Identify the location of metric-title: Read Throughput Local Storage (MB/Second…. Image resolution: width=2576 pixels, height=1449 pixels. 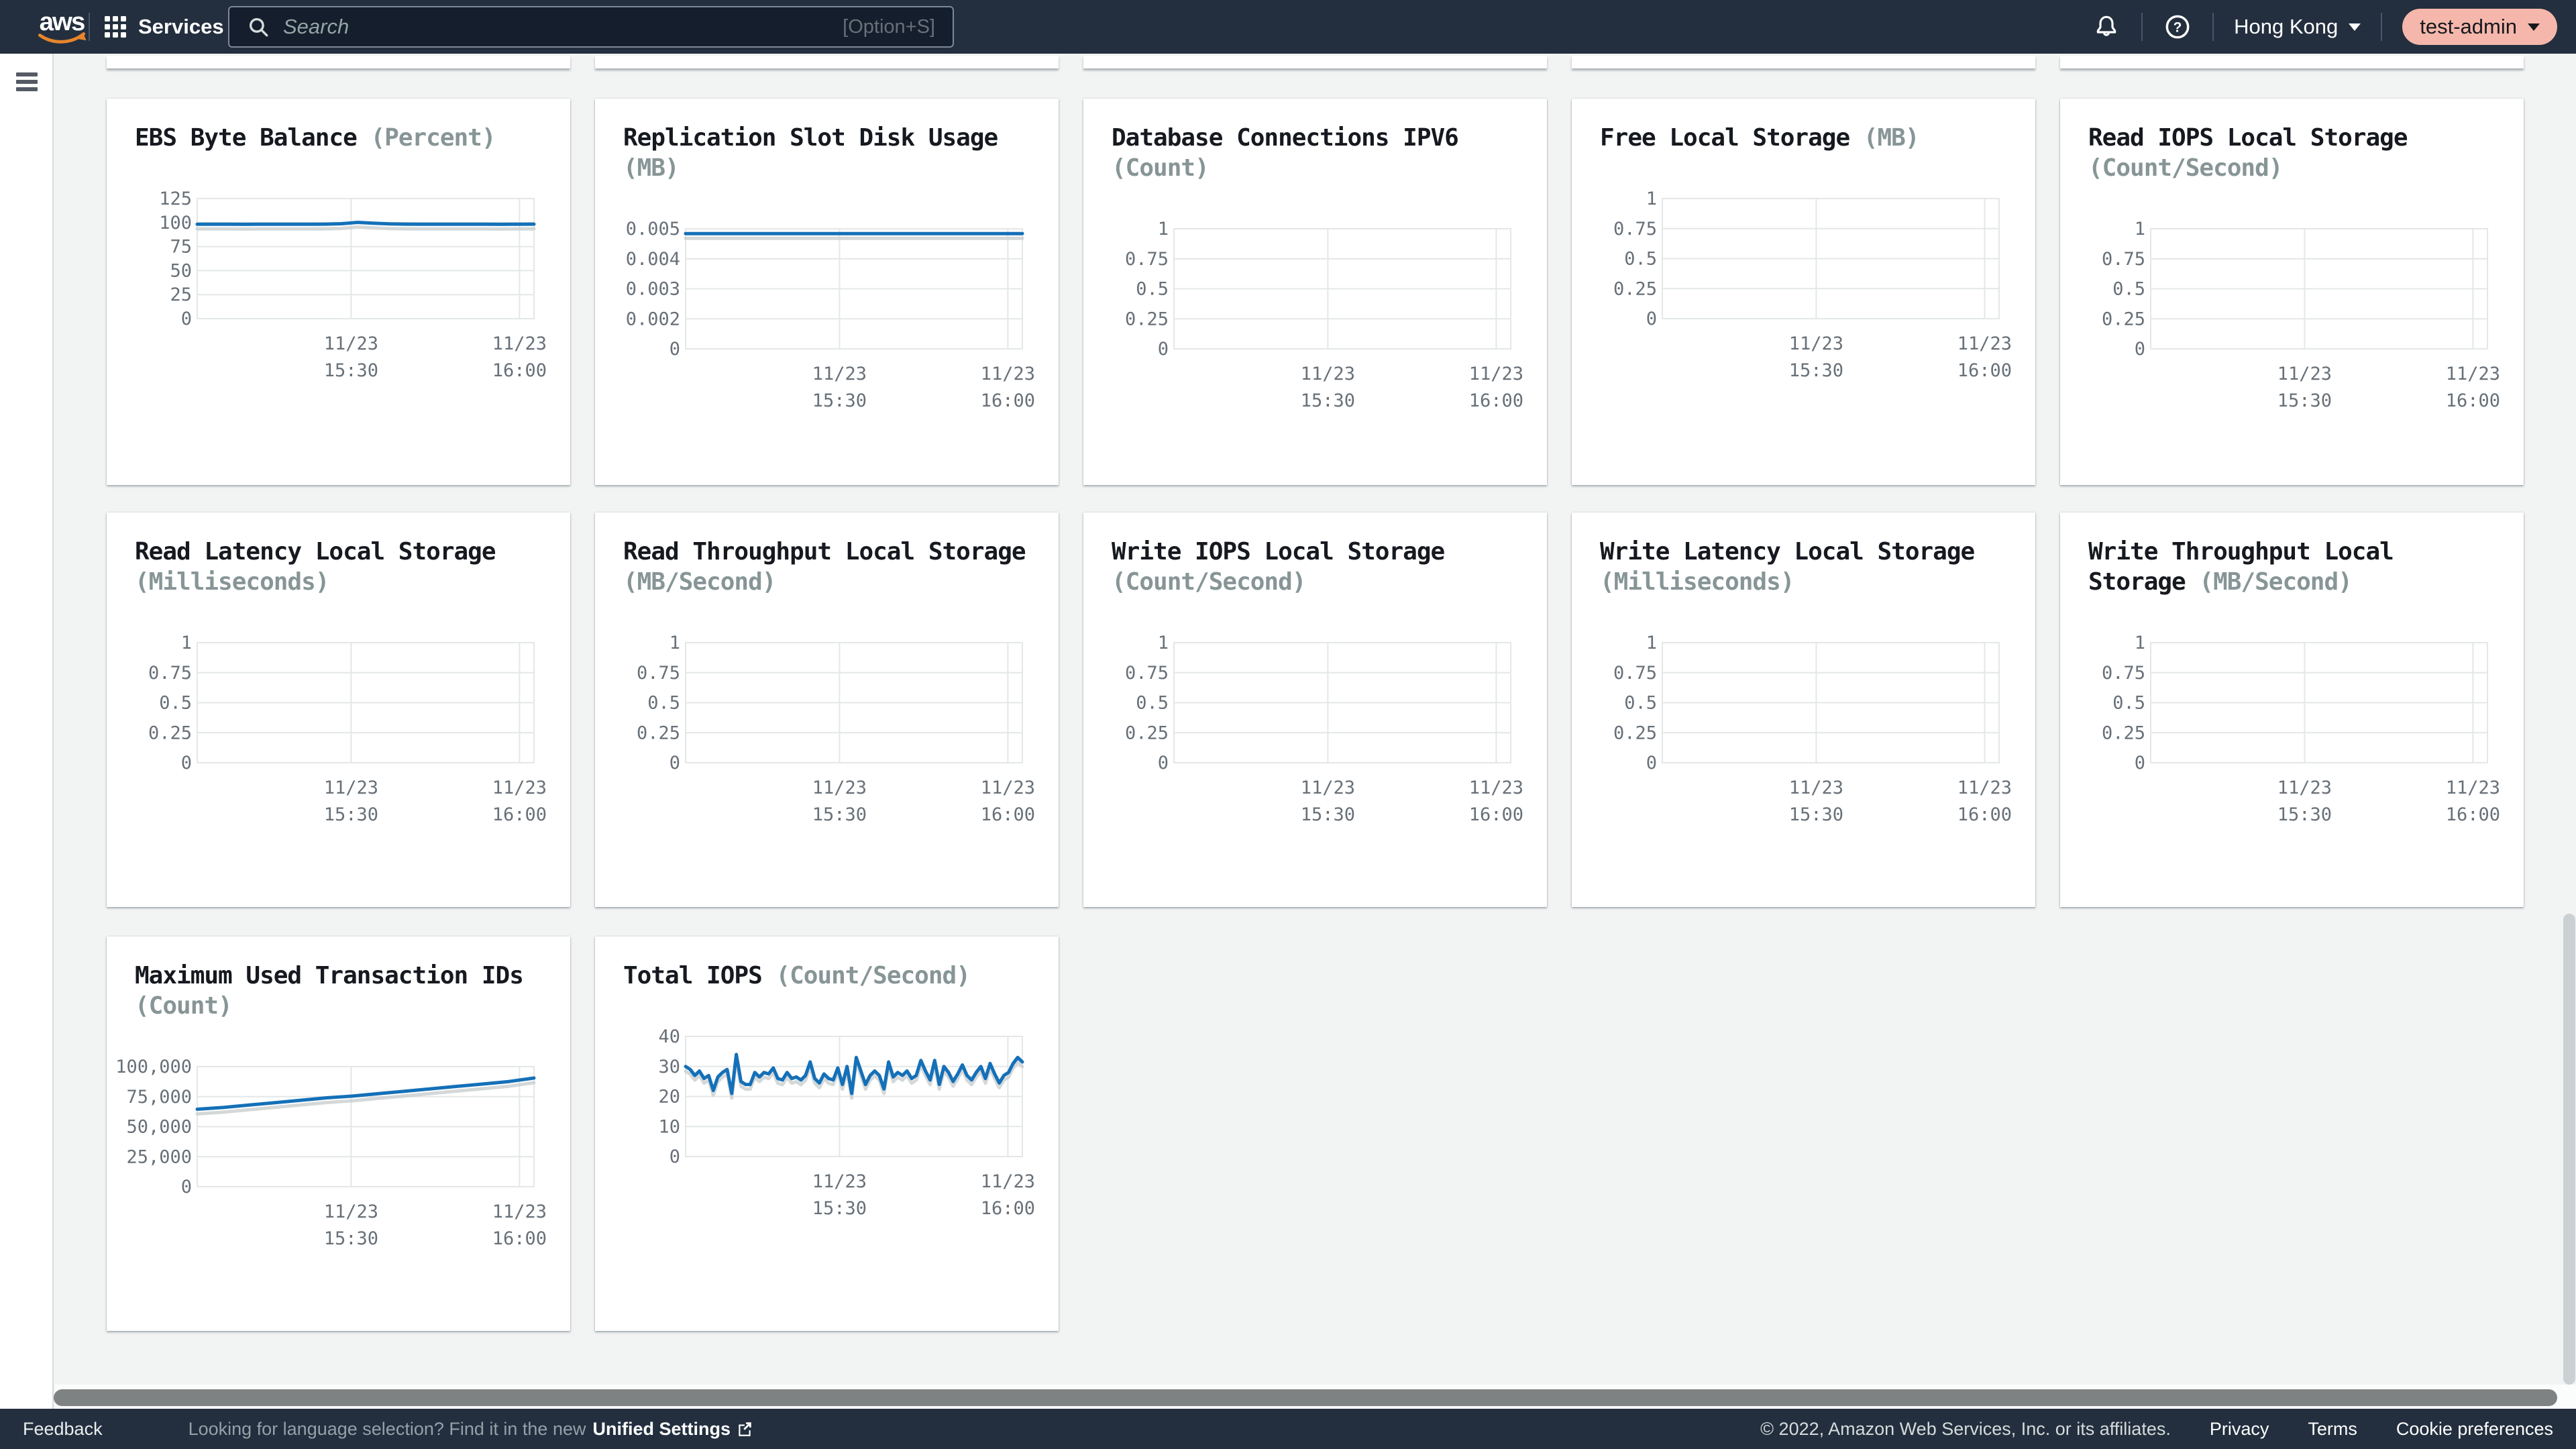
(824, 567).